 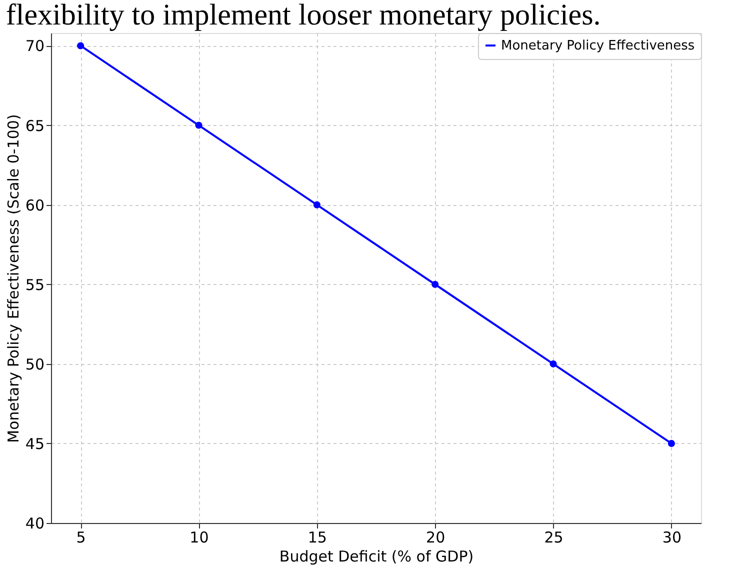 What do you see at coordinates (81, 537) in the screenshot?
I see `x-tick-label: 5` at bounding box center [81, 537].